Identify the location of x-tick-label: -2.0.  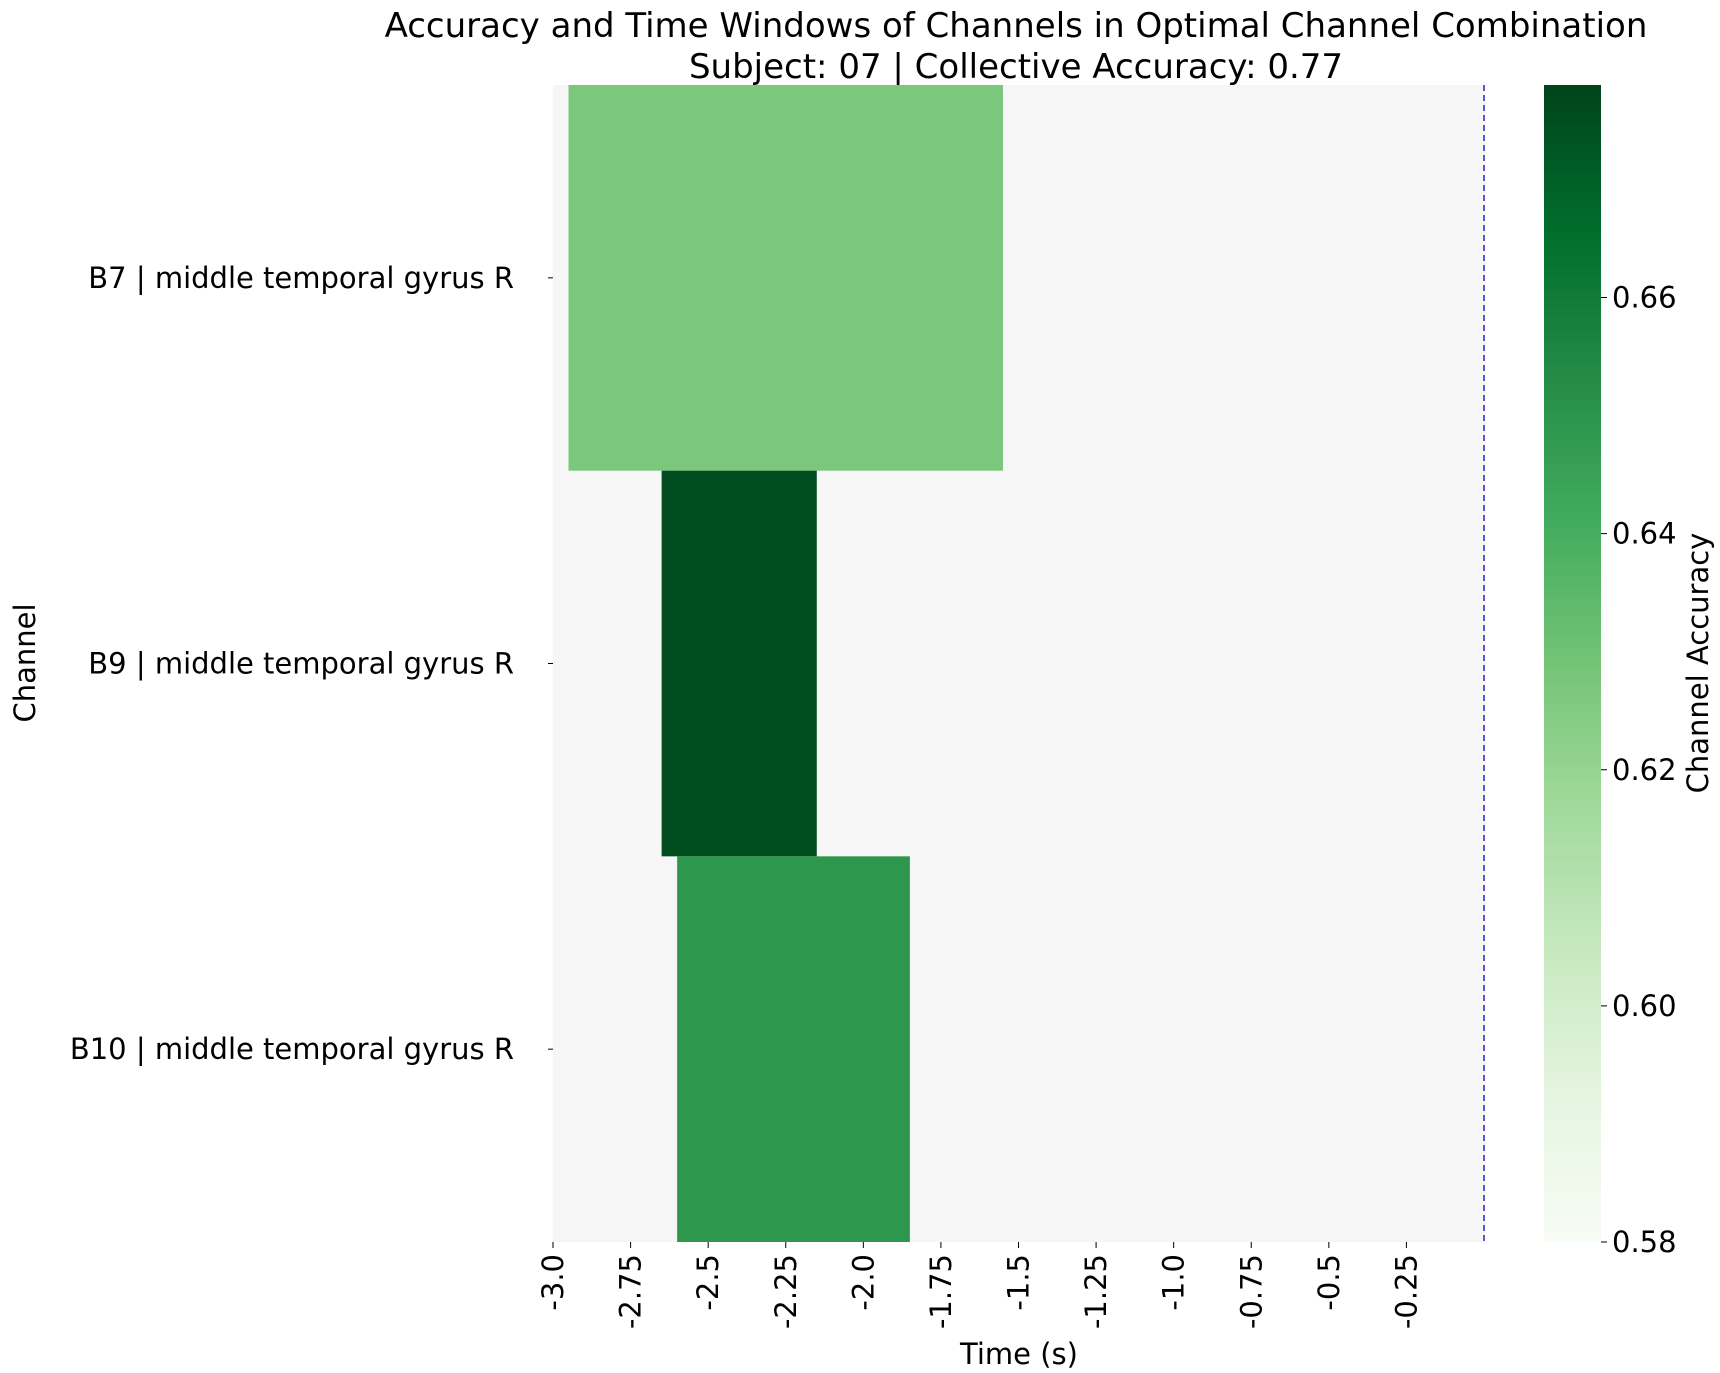
(863, 1282).